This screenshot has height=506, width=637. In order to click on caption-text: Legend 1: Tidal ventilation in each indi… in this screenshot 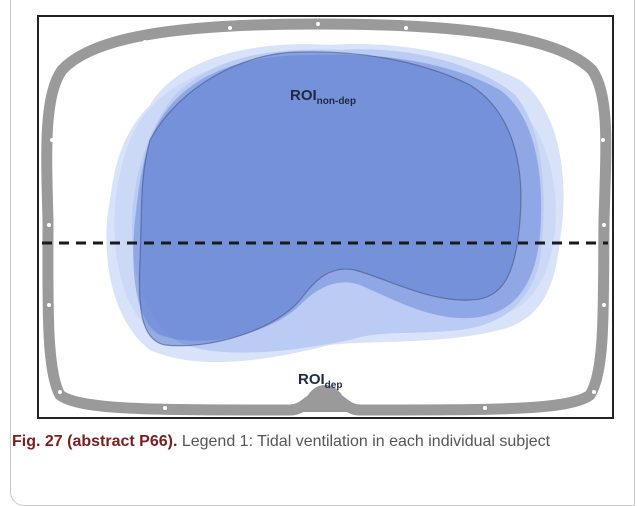, I will do `click(364, 441)`.